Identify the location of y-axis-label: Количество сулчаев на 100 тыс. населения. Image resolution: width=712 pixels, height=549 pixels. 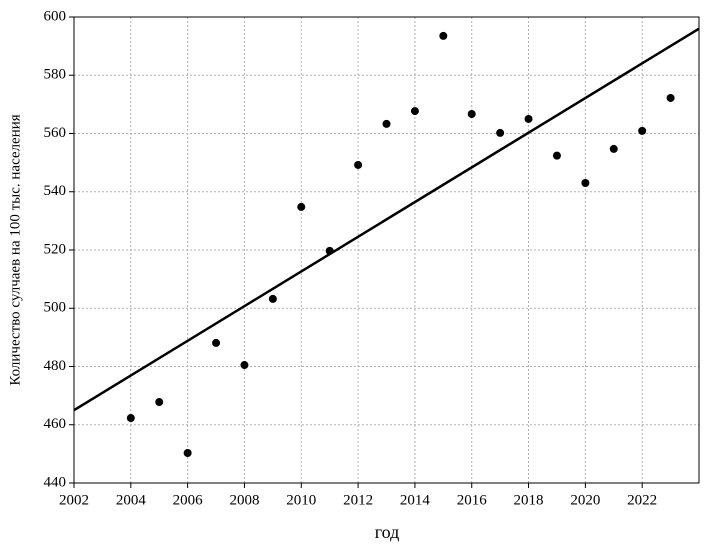
(15, 249).